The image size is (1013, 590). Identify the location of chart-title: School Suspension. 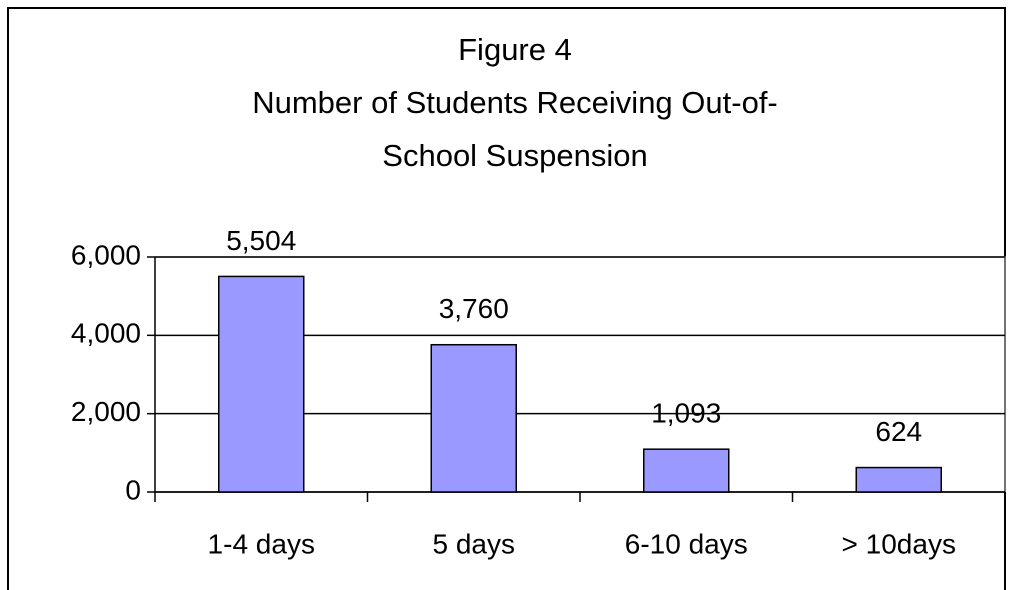
(514, 155).